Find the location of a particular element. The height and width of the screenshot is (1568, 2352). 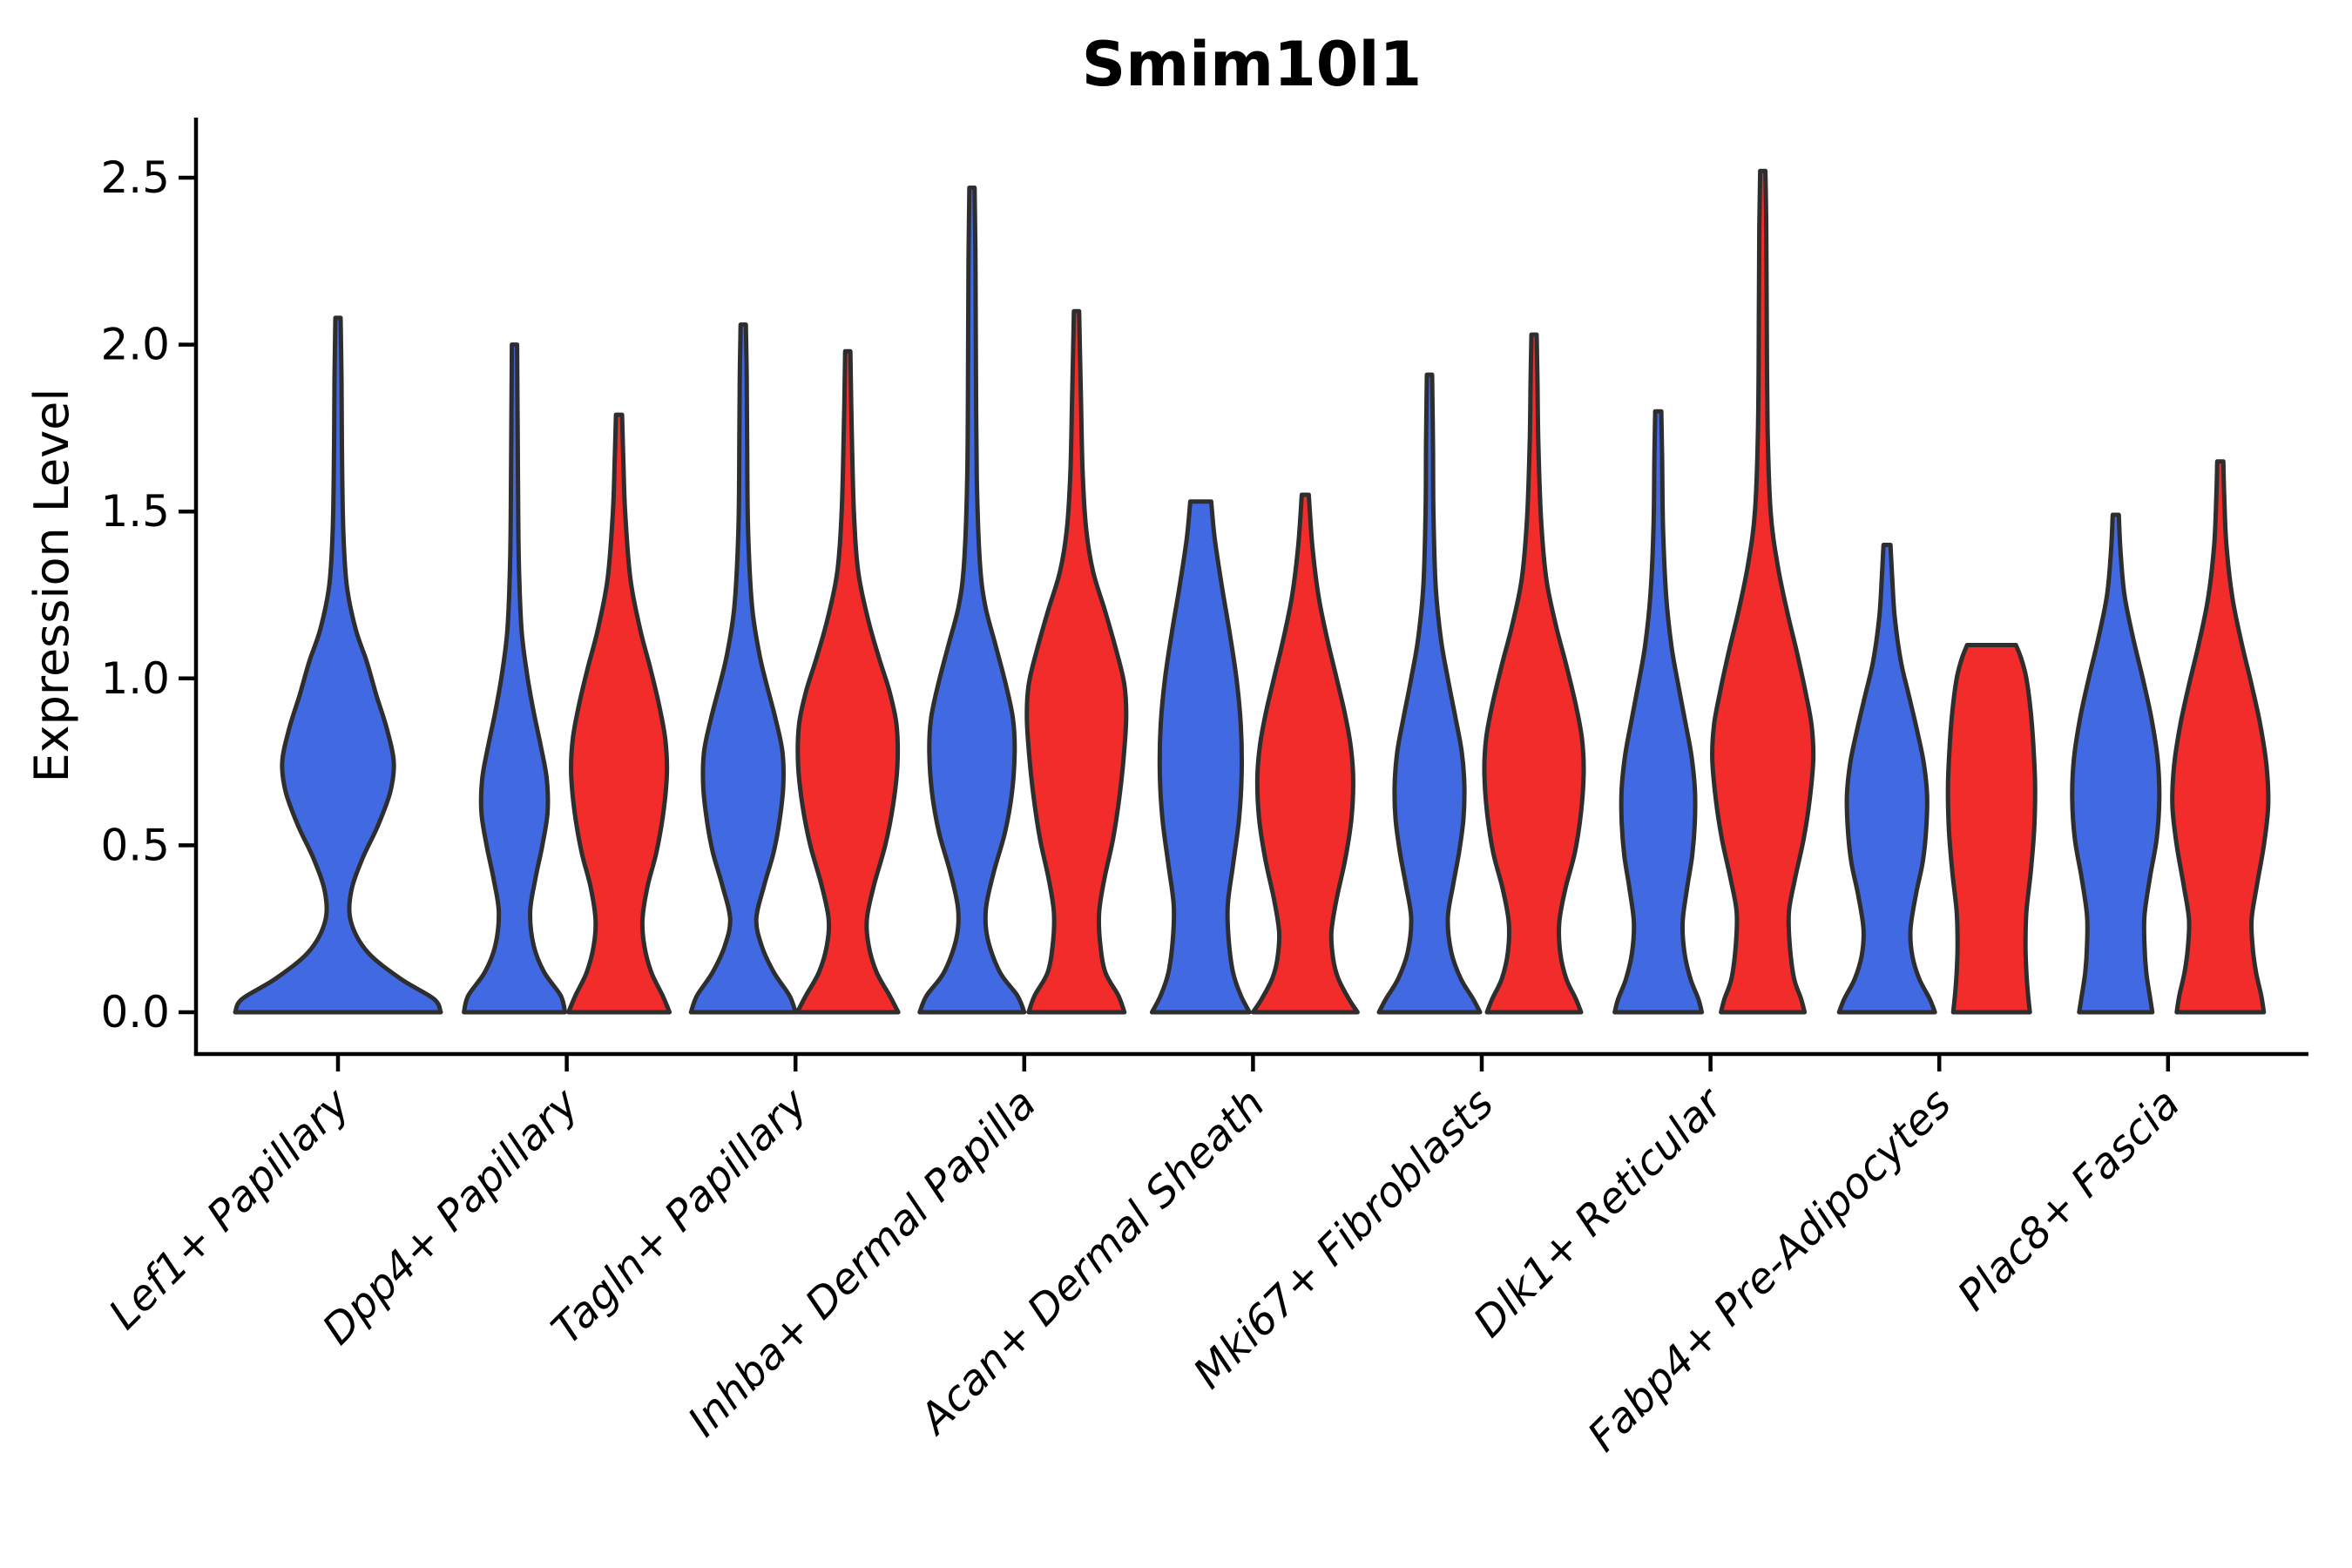

x-tick-label-1: Lef1+ Papillary is located at coordinates (230, 1208).